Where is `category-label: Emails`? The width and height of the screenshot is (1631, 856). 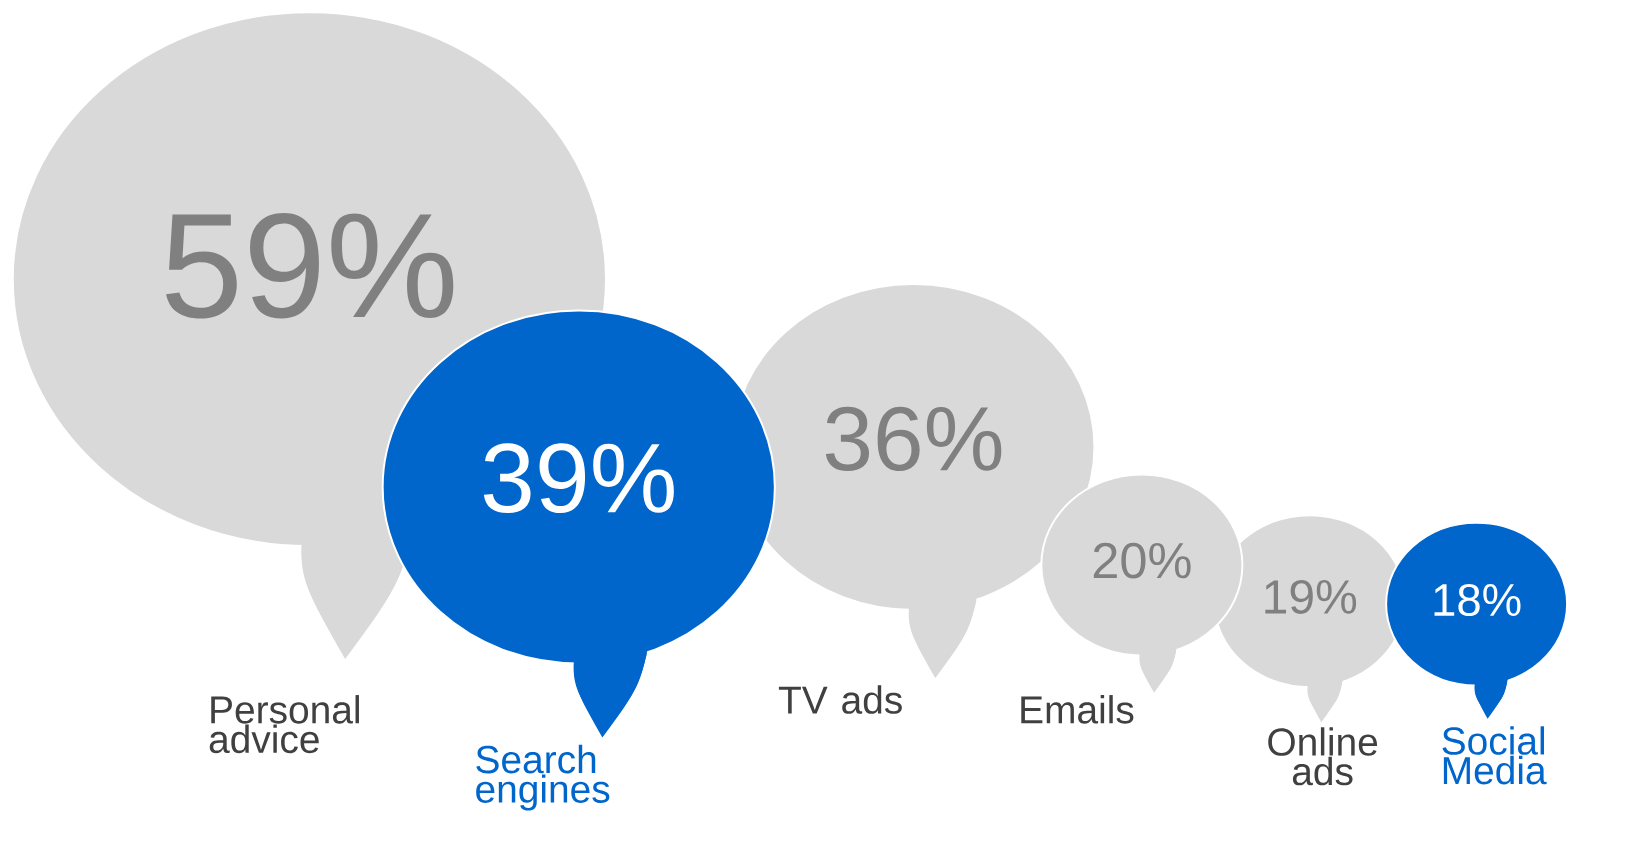 category-label: Emails is located at coordinates (1077, 709).